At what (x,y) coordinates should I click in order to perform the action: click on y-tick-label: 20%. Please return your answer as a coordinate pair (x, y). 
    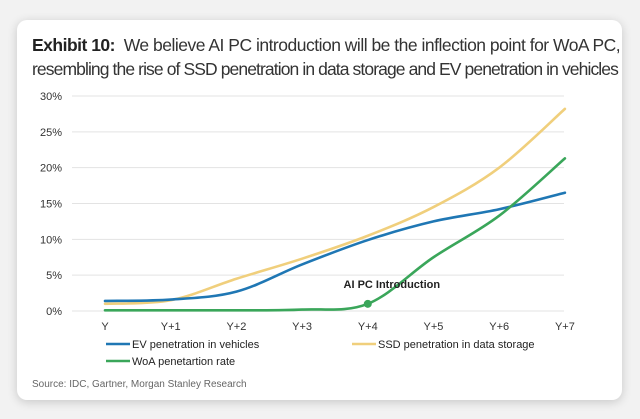
    Looking at the image, I should click on (51, 169).